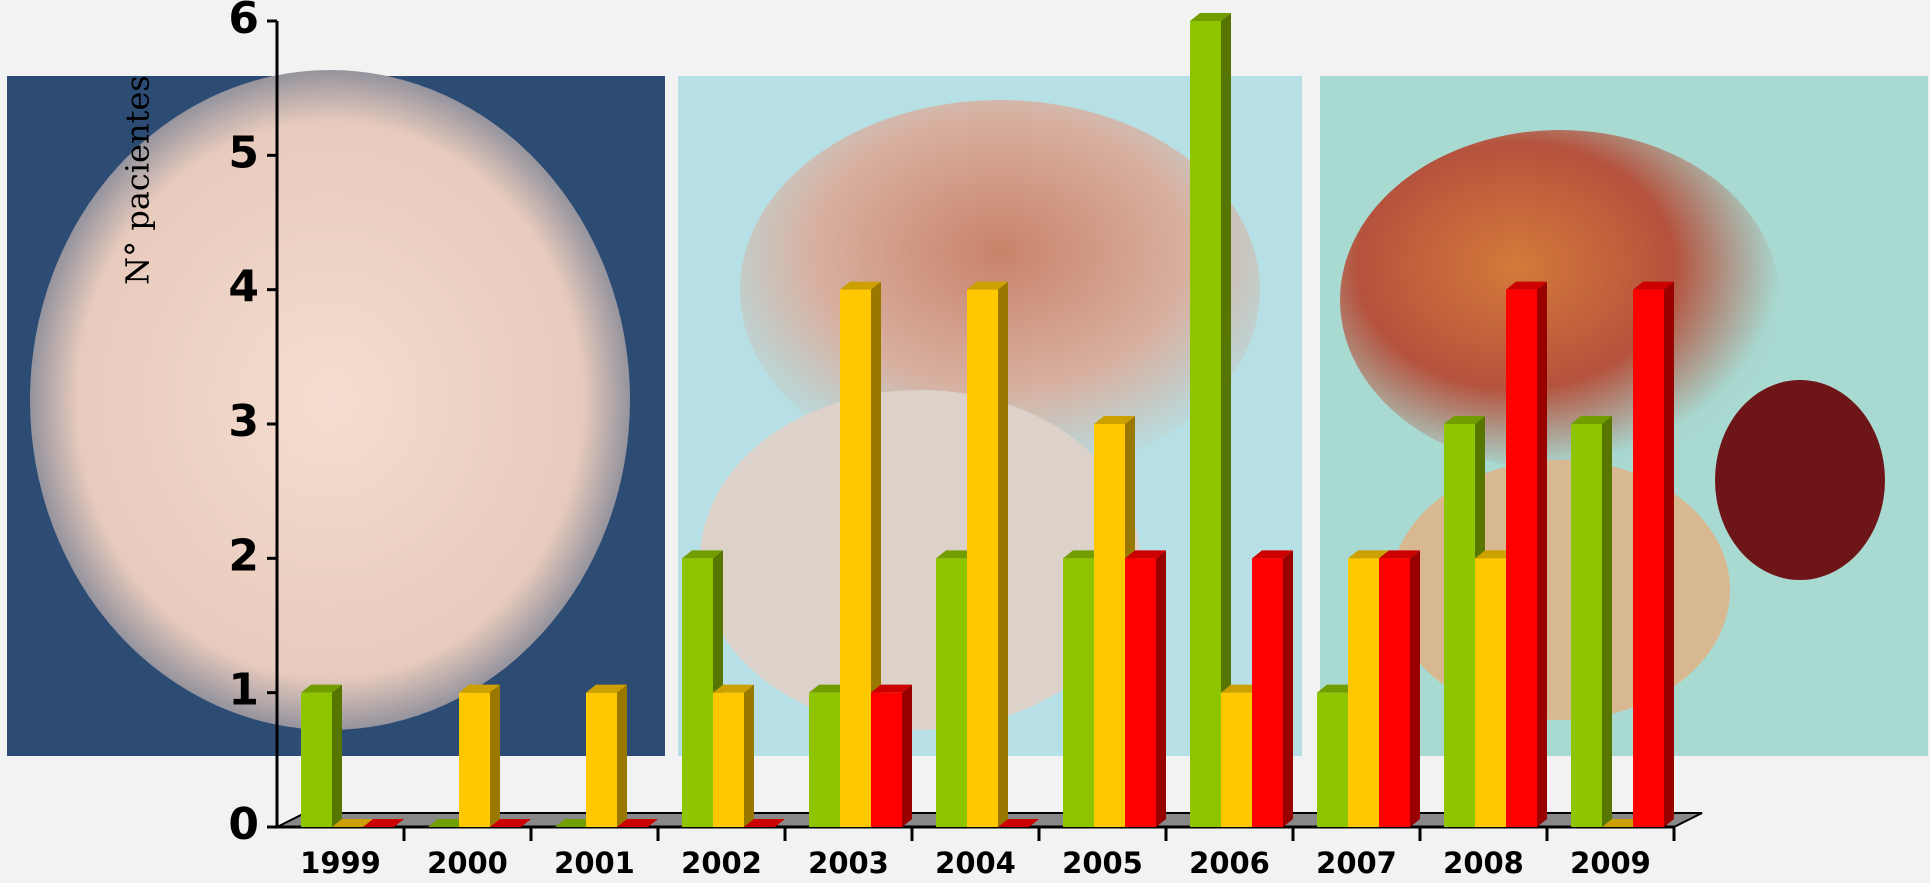  What do you see at coordinates (243, 287) in the screenshot?
I see `y-tick-label: 4` at bounding box center [243, 287].